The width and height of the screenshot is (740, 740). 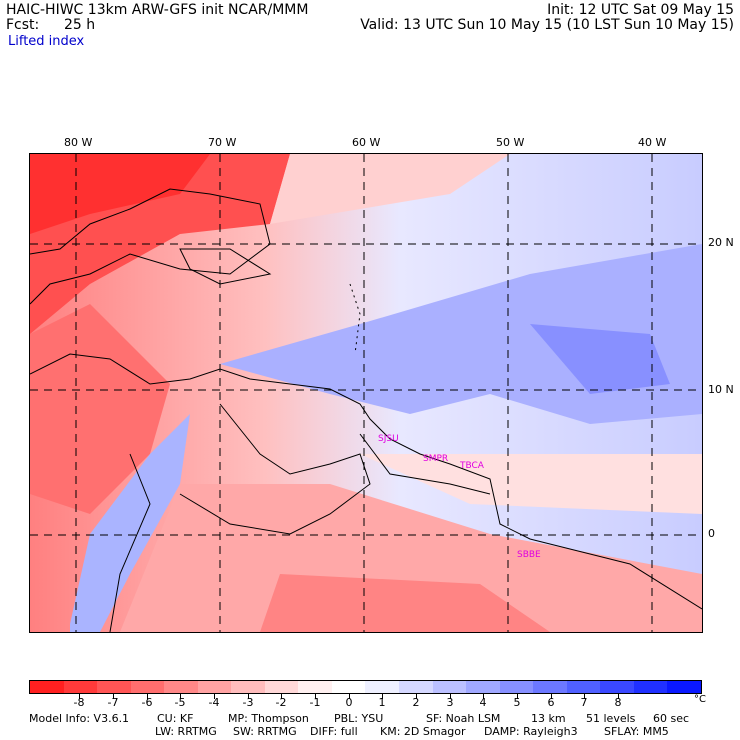 I want to click on country-border-guianas, so click(x=425, y=464).